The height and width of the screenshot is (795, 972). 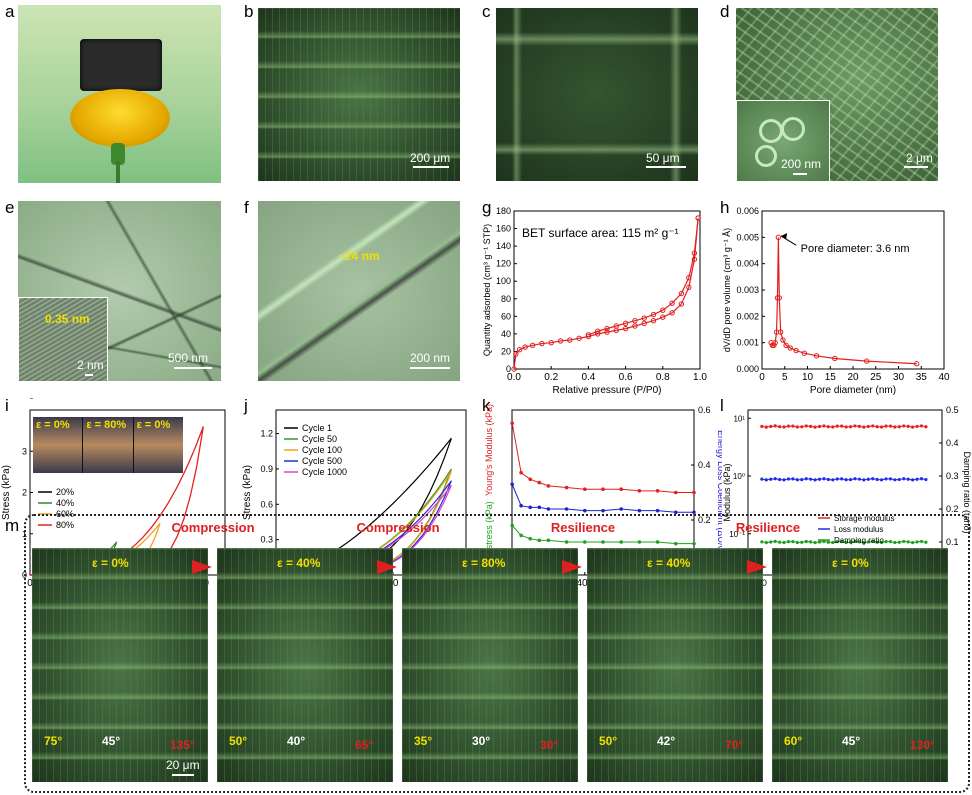 I want to click on strain-label: ε = 80%, so click(x=484, y=563).